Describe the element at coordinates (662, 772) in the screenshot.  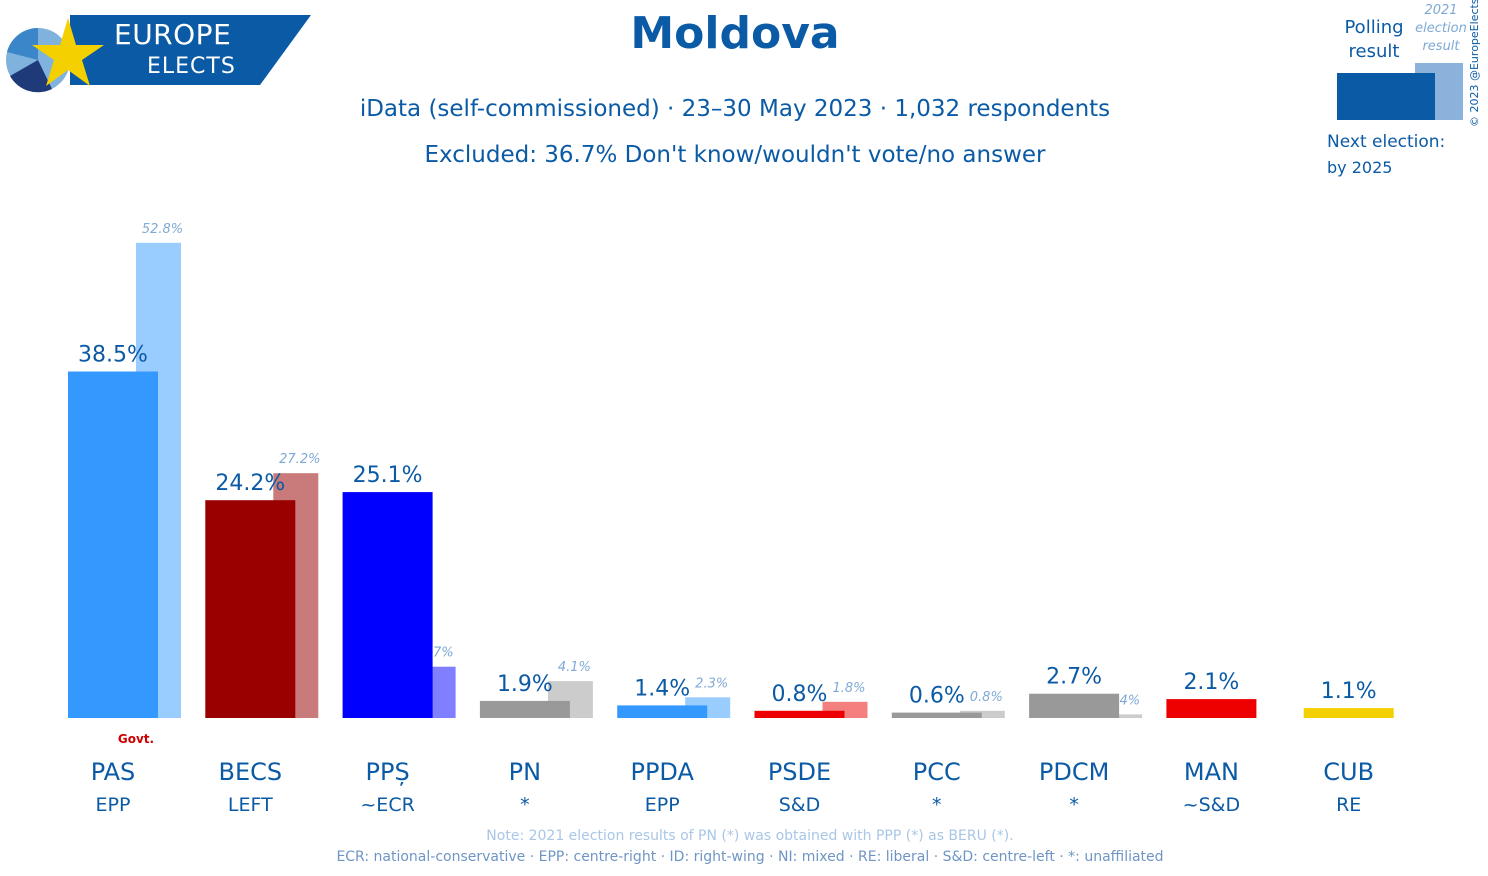
I see `party-name-ppda: PPDA` at that location.